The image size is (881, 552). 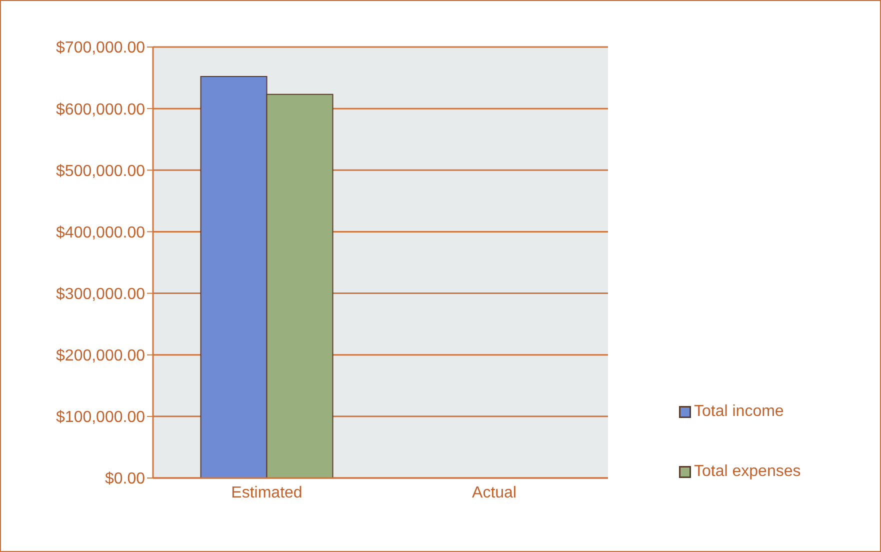 What do you see at coordinates (747, 472) in the screenshot?
I see `legend-label: Total expenses` at bounding box center [747, 472].